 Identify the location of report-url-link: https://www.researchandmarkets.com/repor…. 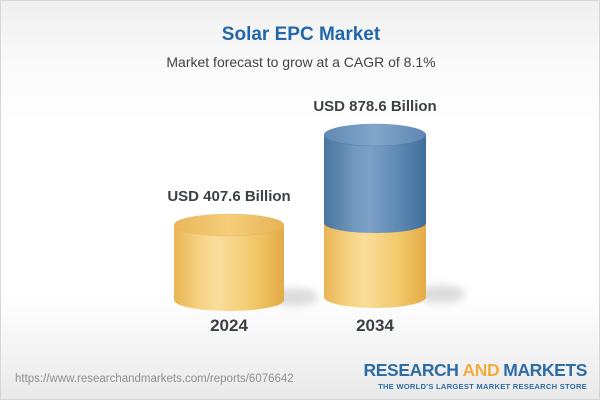
(154, 379).